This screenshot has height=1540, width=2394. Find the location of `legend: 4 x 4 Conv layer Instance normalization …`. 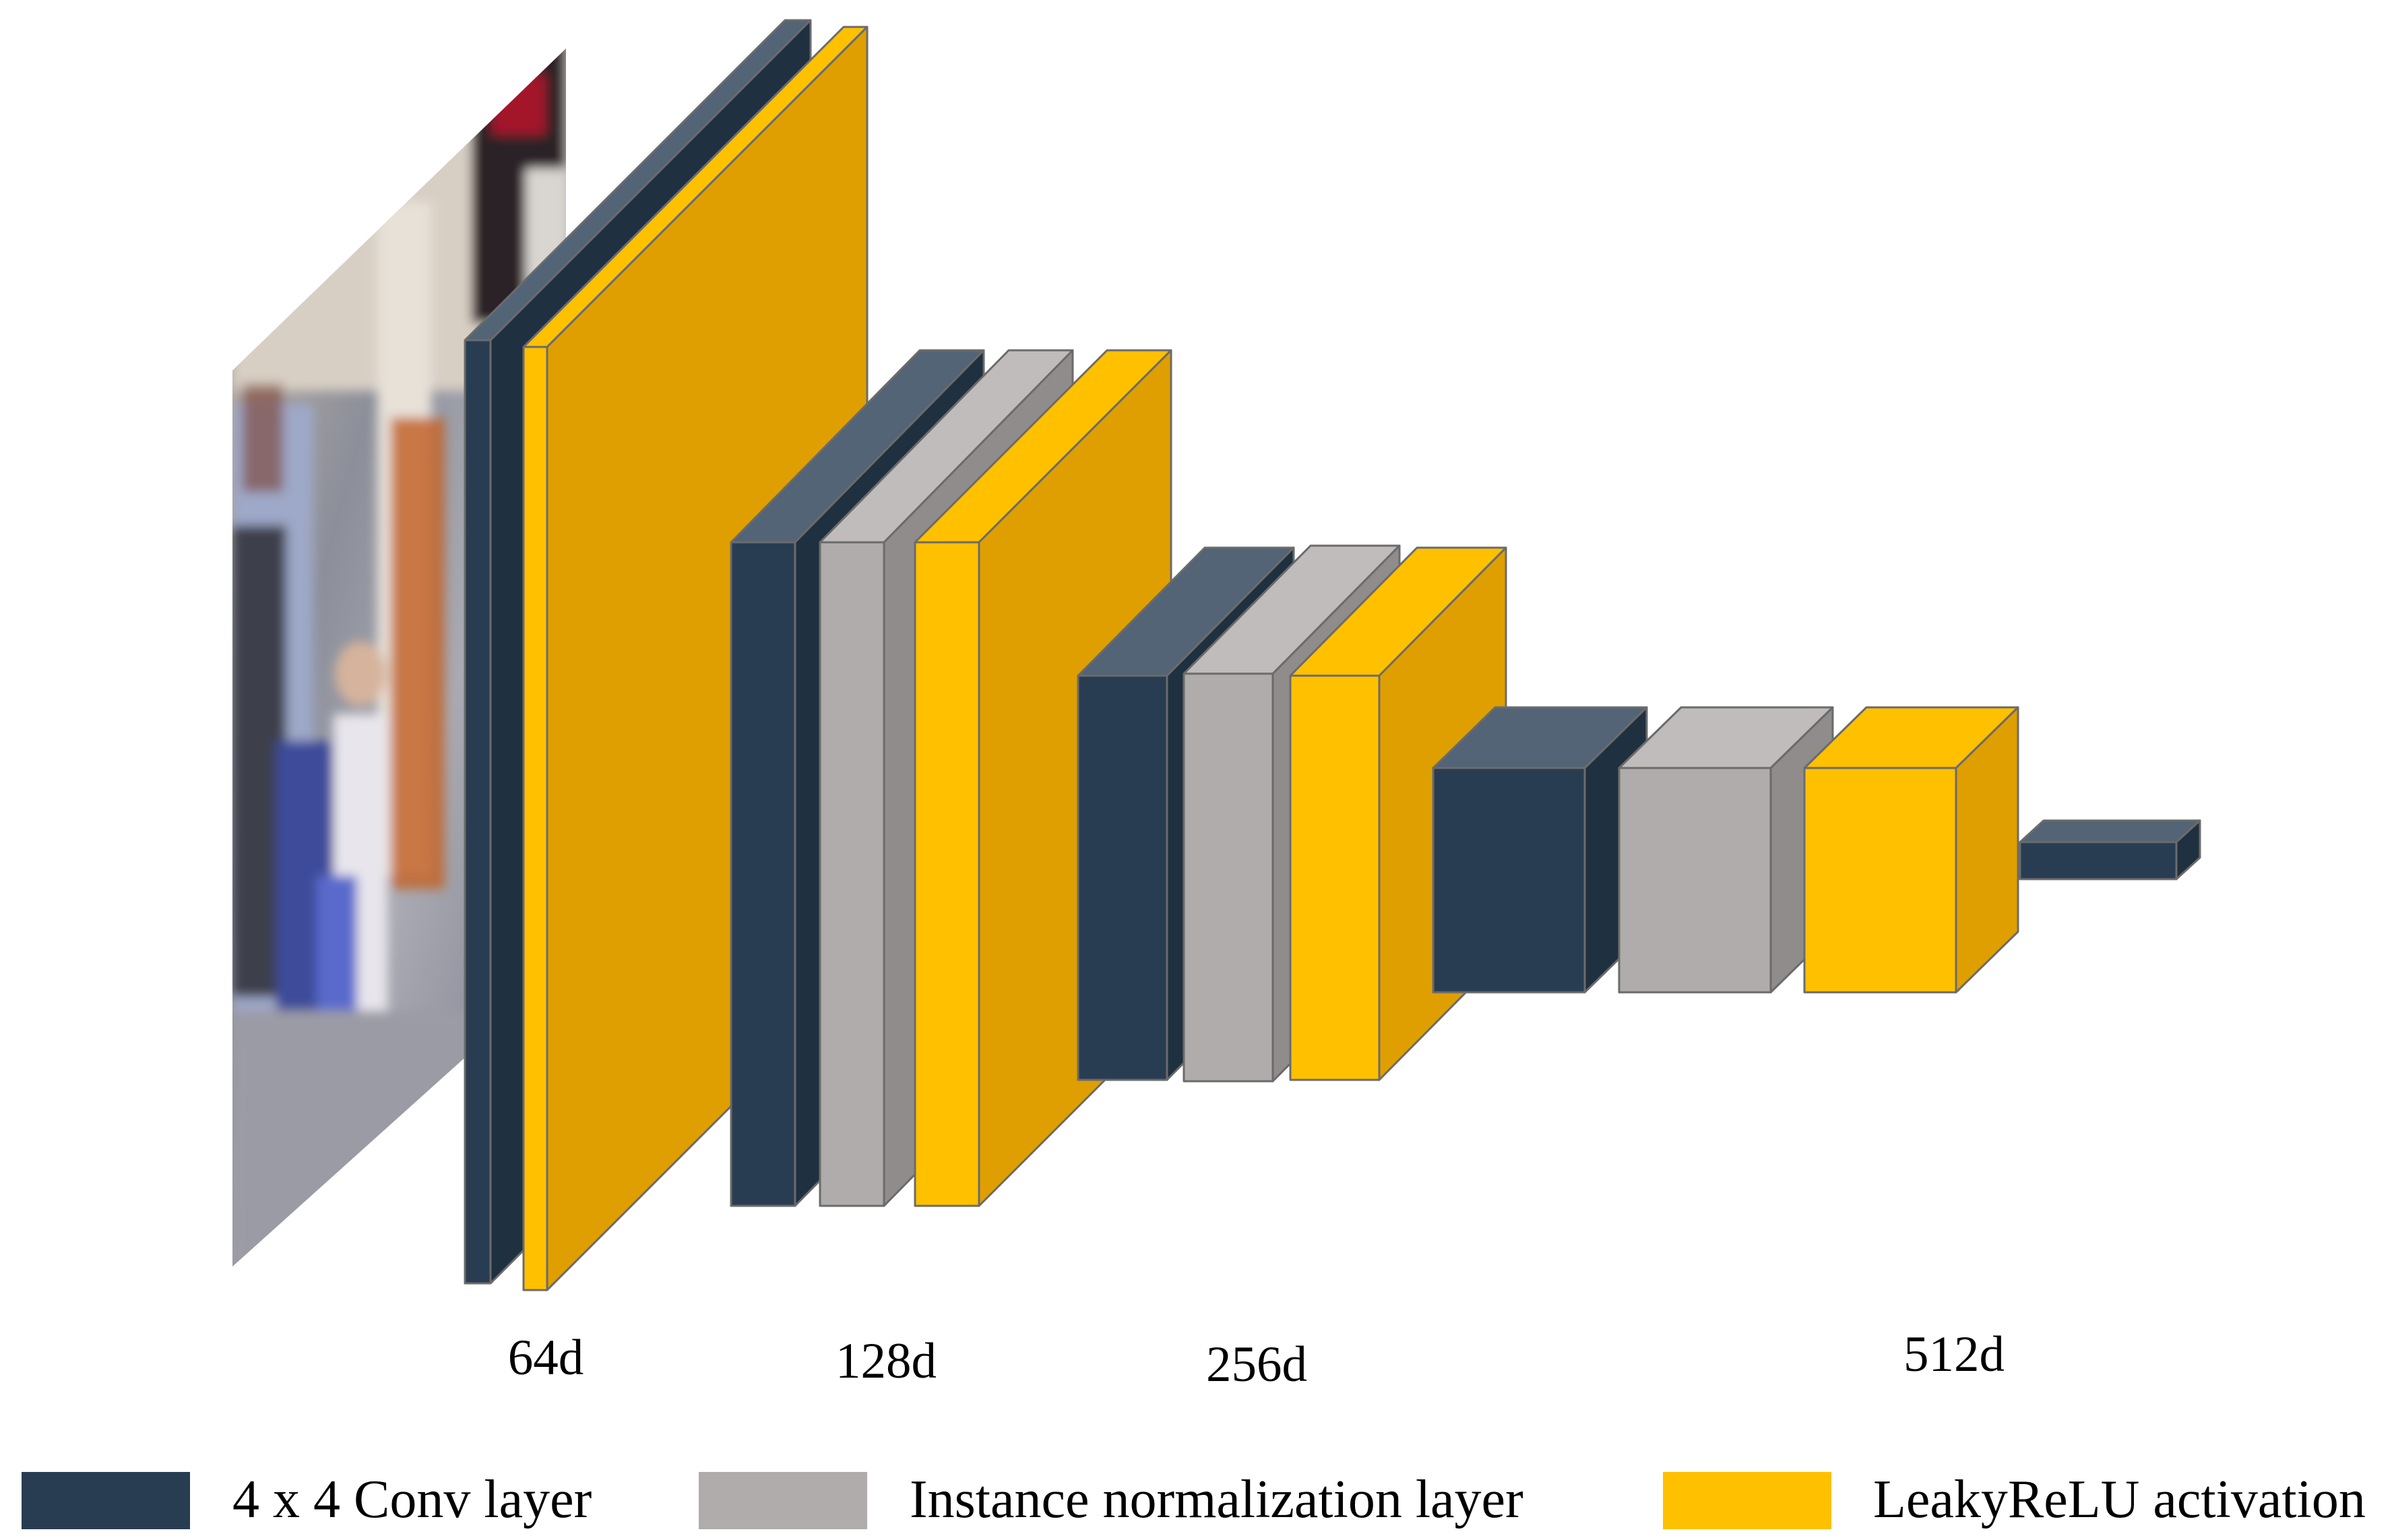

legend: 4 x 4 Conv layer Instance normalization … is located at coordinates (1194, 1500).